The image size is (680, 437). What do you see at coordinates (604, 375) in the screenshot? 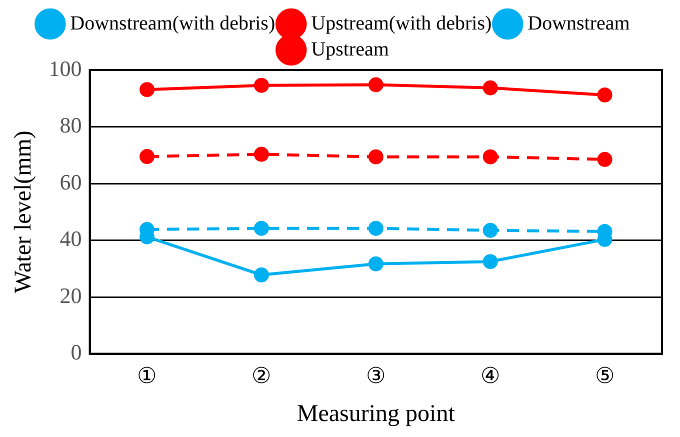
I see `x-tick-label: ⑤` at bounding box center [604, 375].